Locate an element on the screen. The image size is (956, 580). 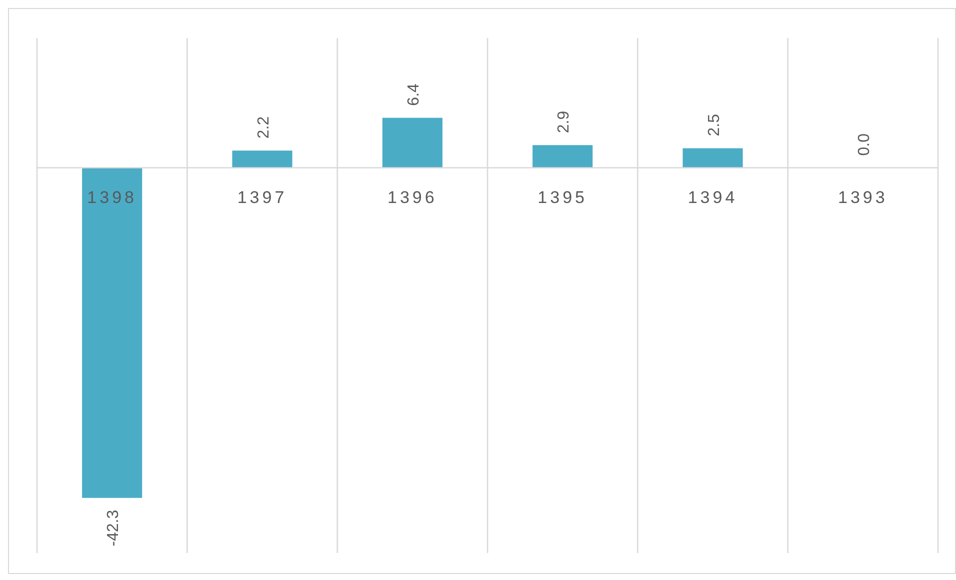
data-label: 2.2 is located at coordinates (263, 127).